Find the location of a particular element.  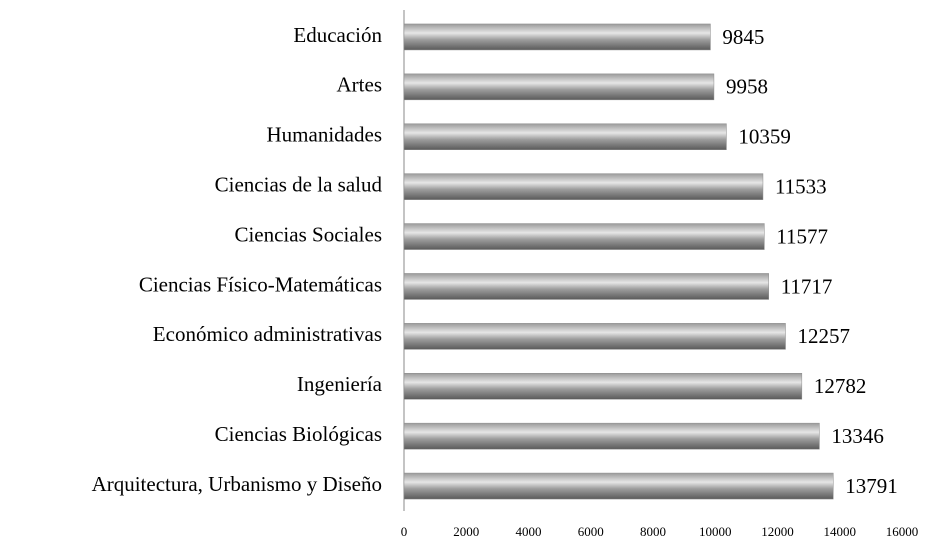

x-tick-label: 10000 is located at coordinates (715, 531).